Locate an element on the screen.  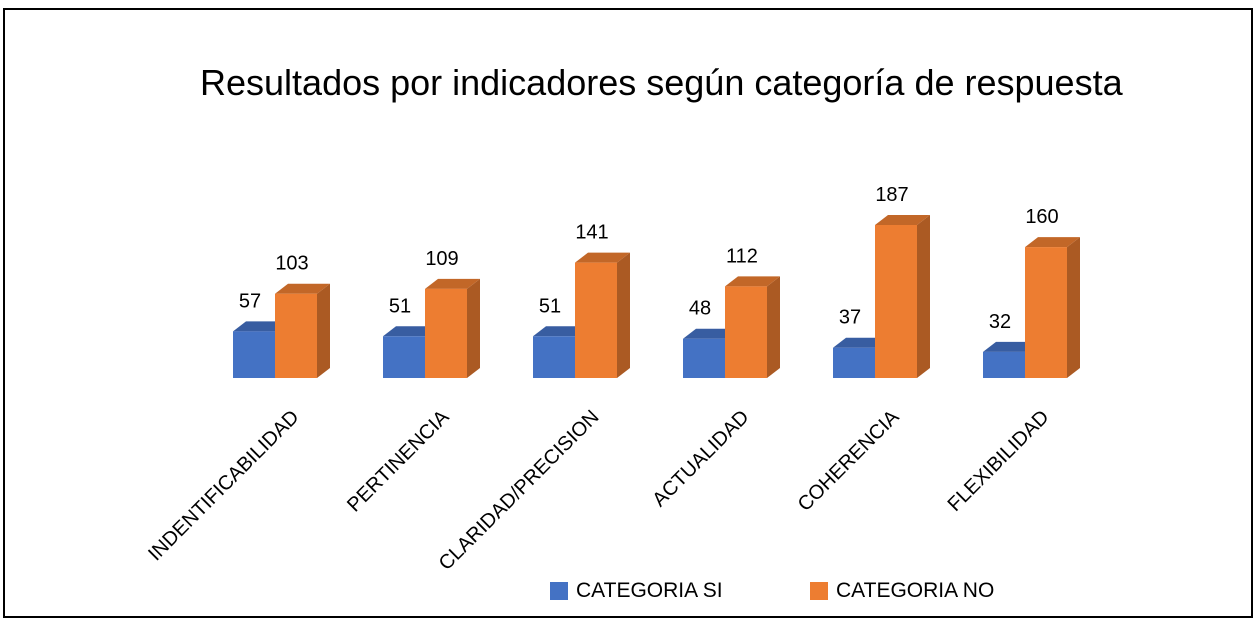
legend-item-categoria-no: CATEGORIA NO is located at coordinates (902, 591).